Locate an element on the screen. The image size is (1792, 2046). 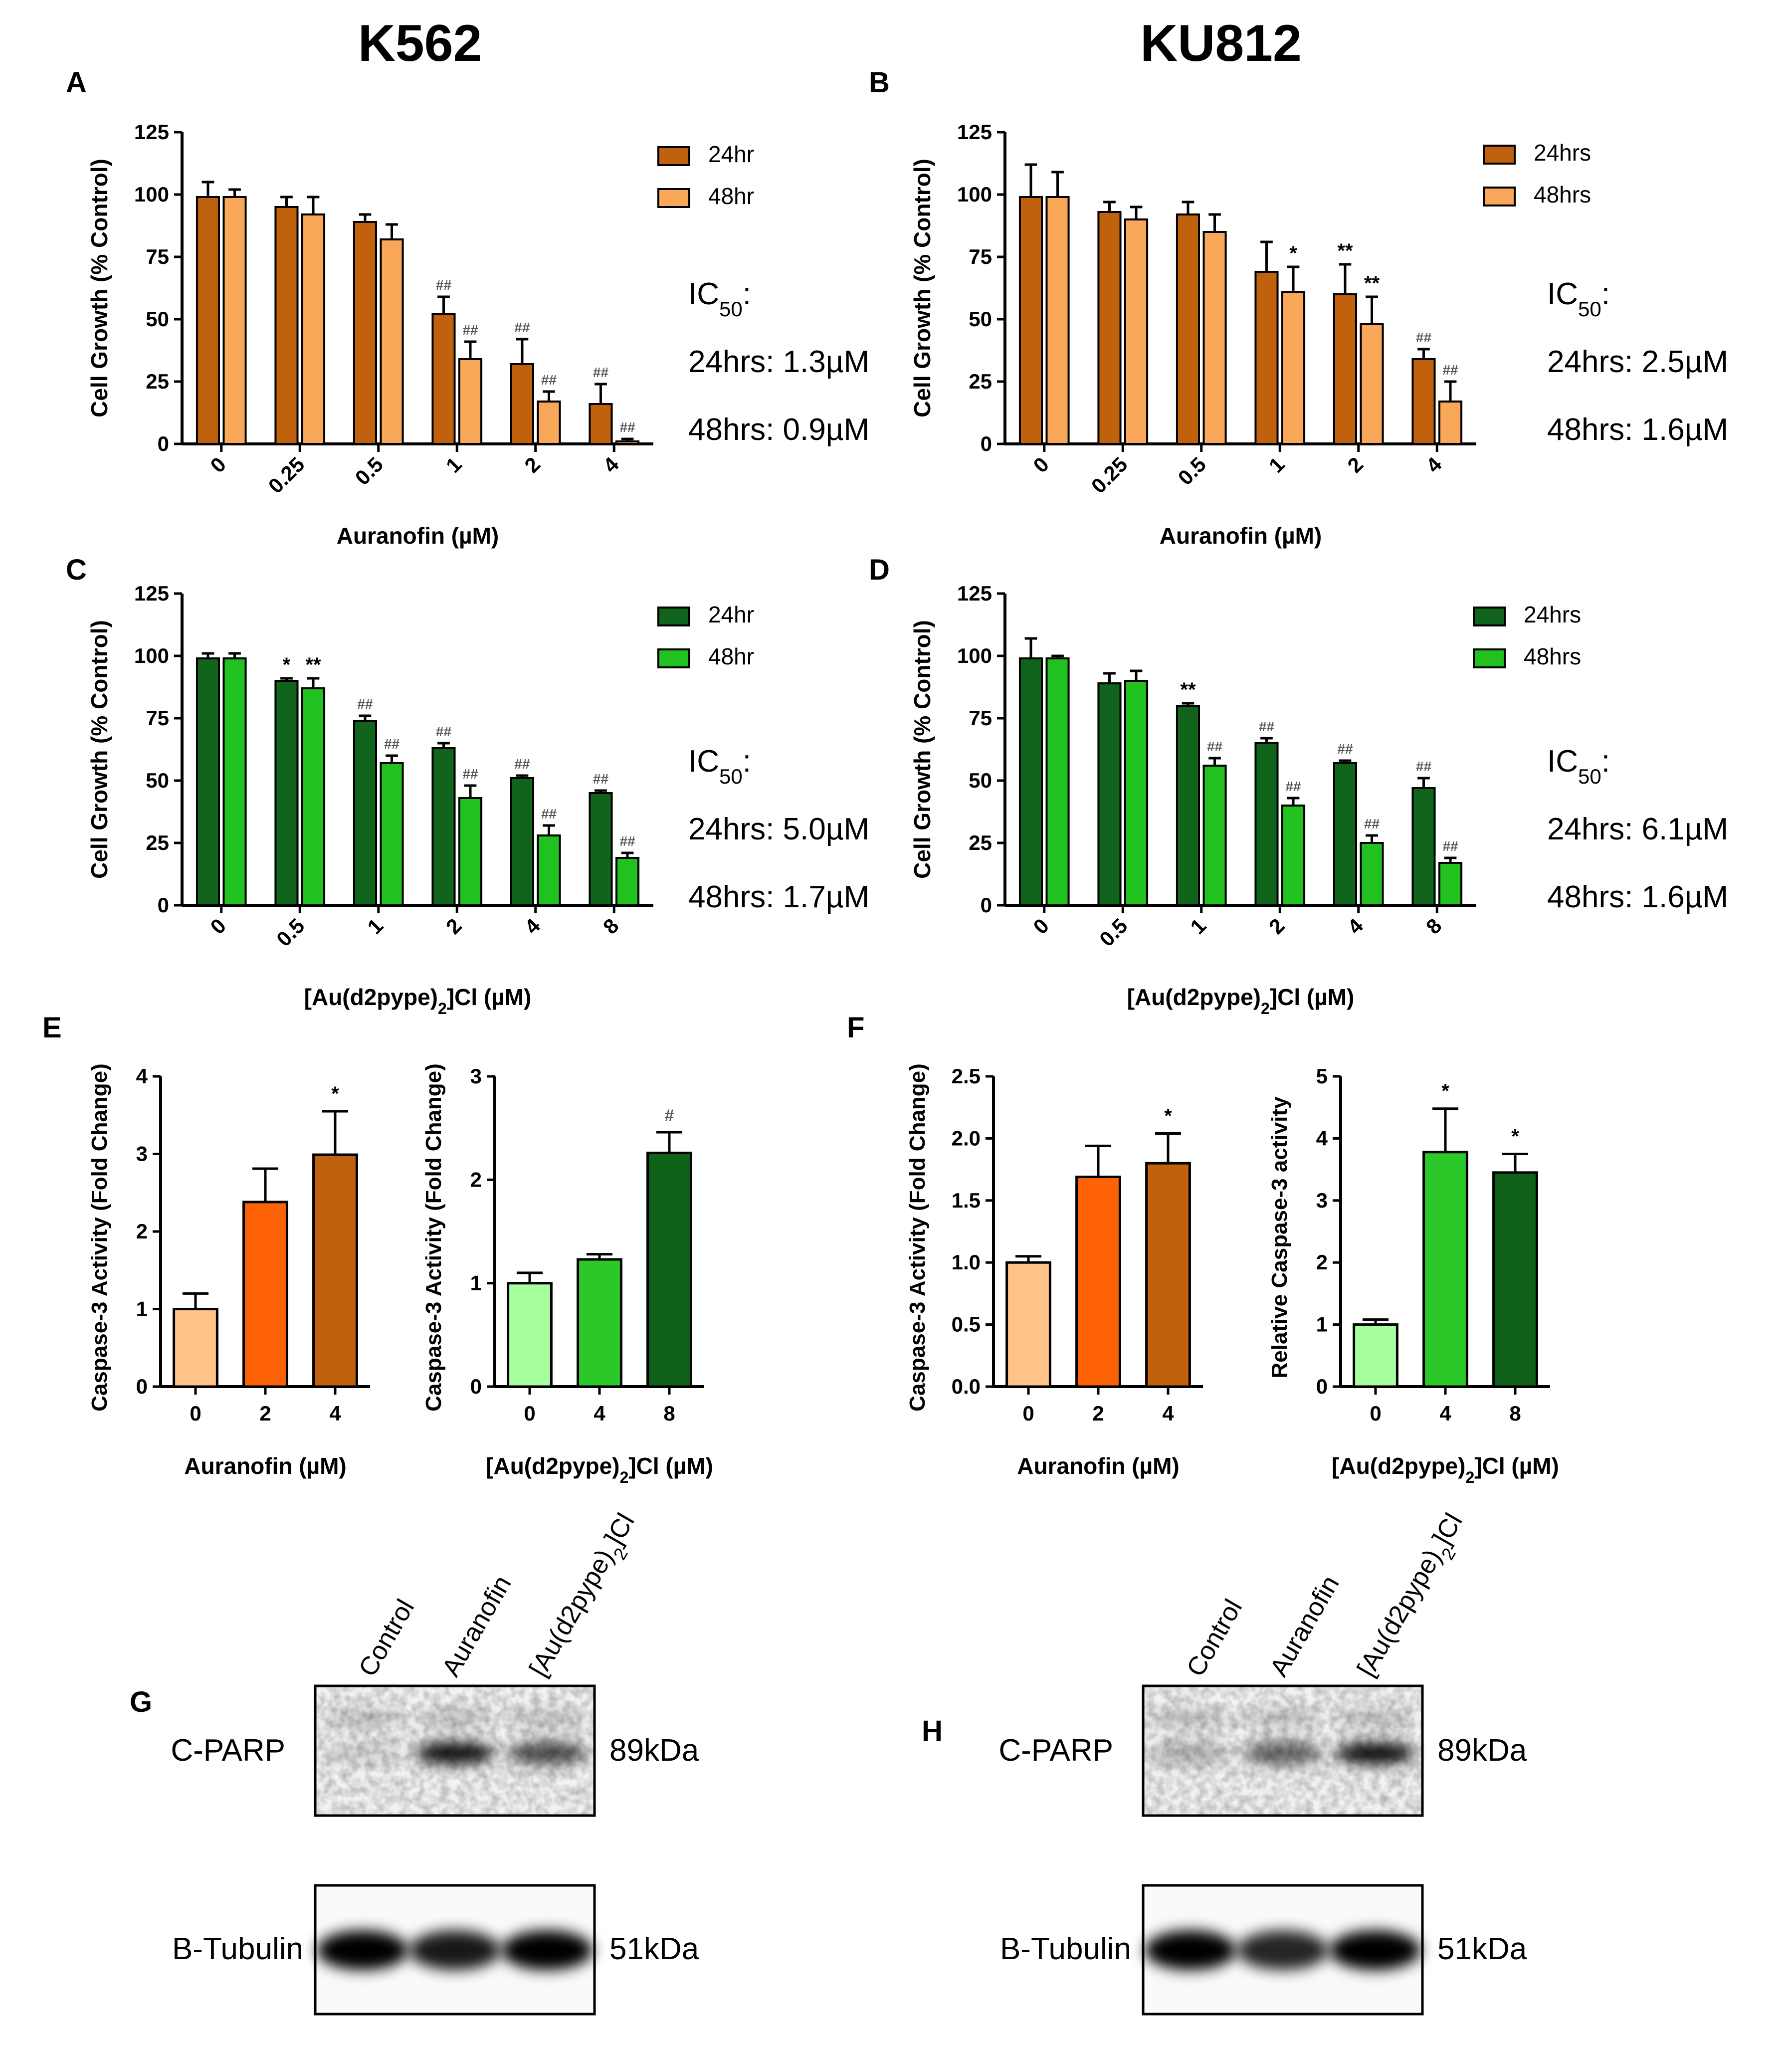
y-tick-label: 1.0 is located at coordinates (967, 1262).